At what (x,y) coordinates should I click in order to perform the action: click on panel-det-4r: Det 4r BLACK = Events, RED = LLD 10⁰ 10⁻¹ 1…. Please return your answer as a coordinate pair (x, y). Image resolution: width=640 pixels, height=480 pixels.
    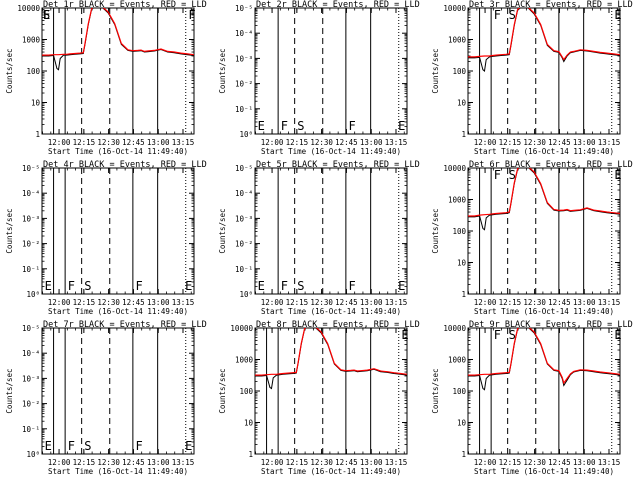
    Looking at the image, I should click on (106, 238).